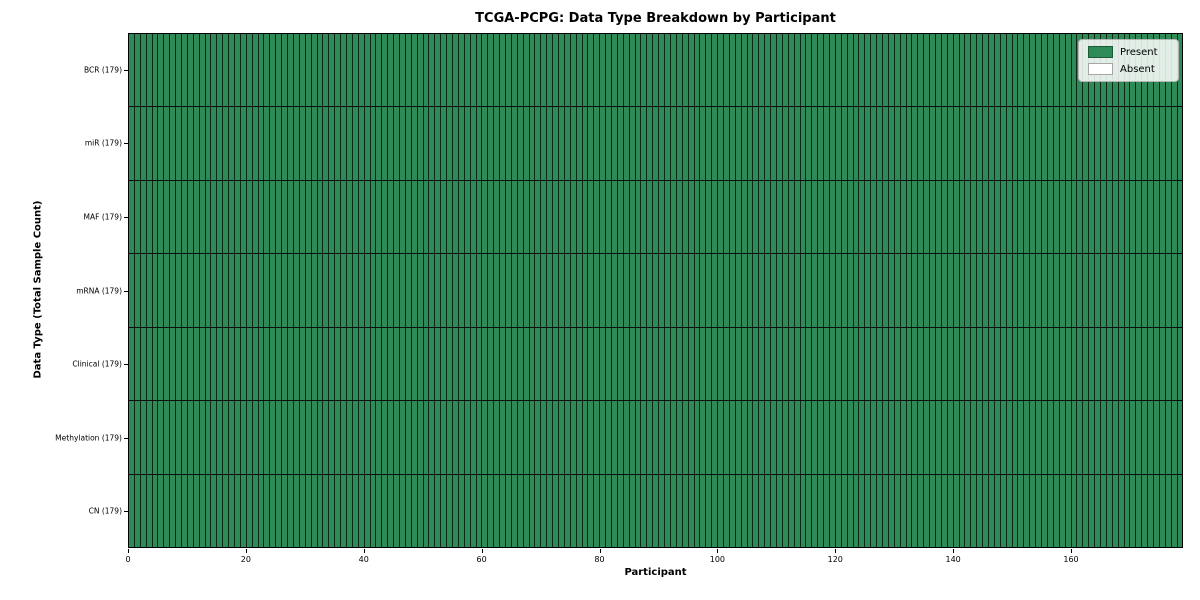 This screenshot has width=1200, height=600. What do you see at coordinates (97, 364) in the screenshot?
I see `y-tick-label: Clinical (179)` at bounding box center [97, 364].